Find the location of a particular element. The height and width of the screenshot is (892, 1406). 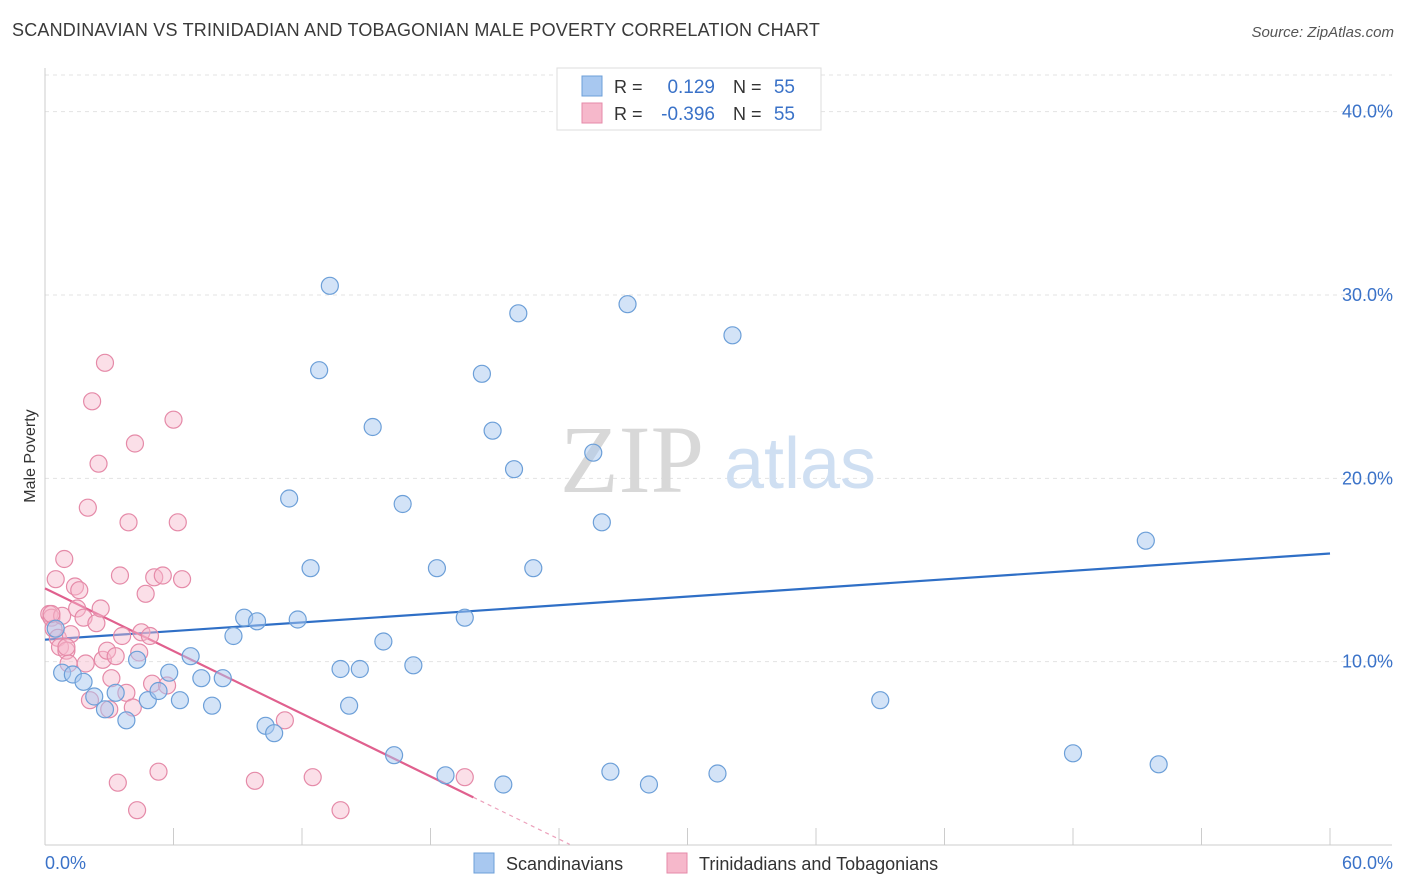

y-tick-label: 40.0% is located at coordinates (1367, 112).